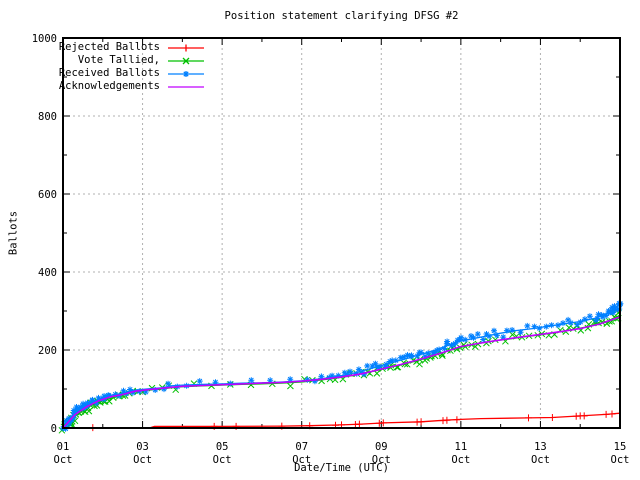 The width and height of the screenshot is (640, 480). What do you see at coordinates (109, 47) in the screenshot?
I see `legend-label: Rejected Ballots` at bounding box center [109, 47].